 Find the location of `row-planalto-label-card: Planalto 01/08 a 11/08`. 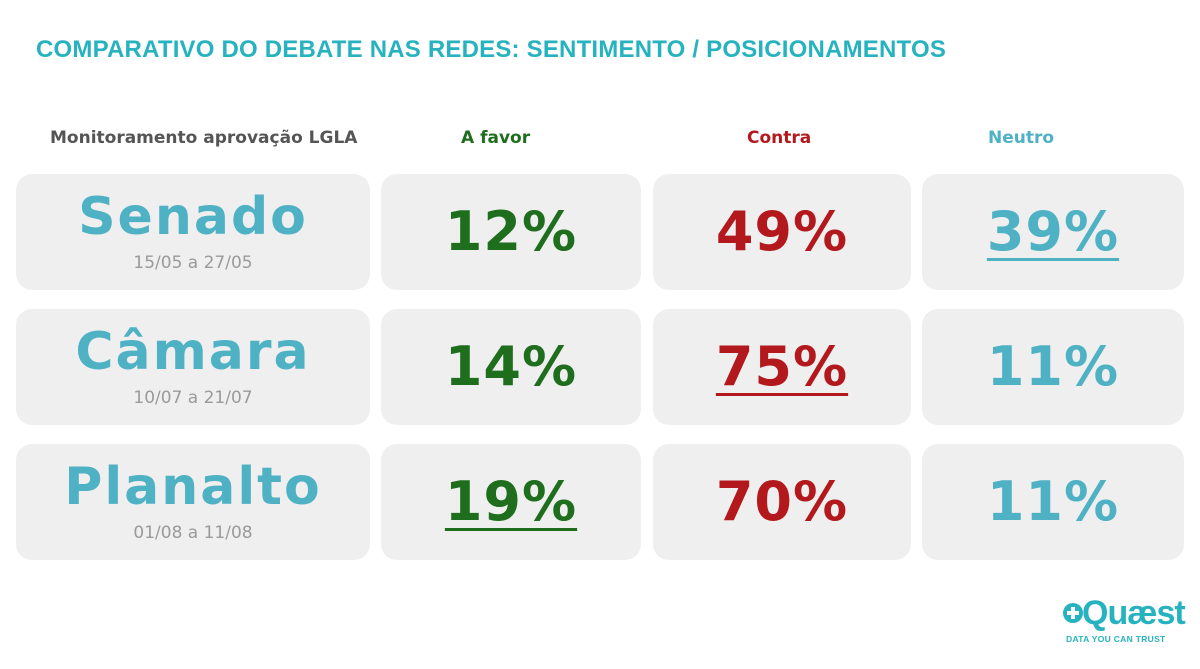

row-planalto-label-card: Planalto 01/08 a 11/08 is located at coordinates (193, 502).